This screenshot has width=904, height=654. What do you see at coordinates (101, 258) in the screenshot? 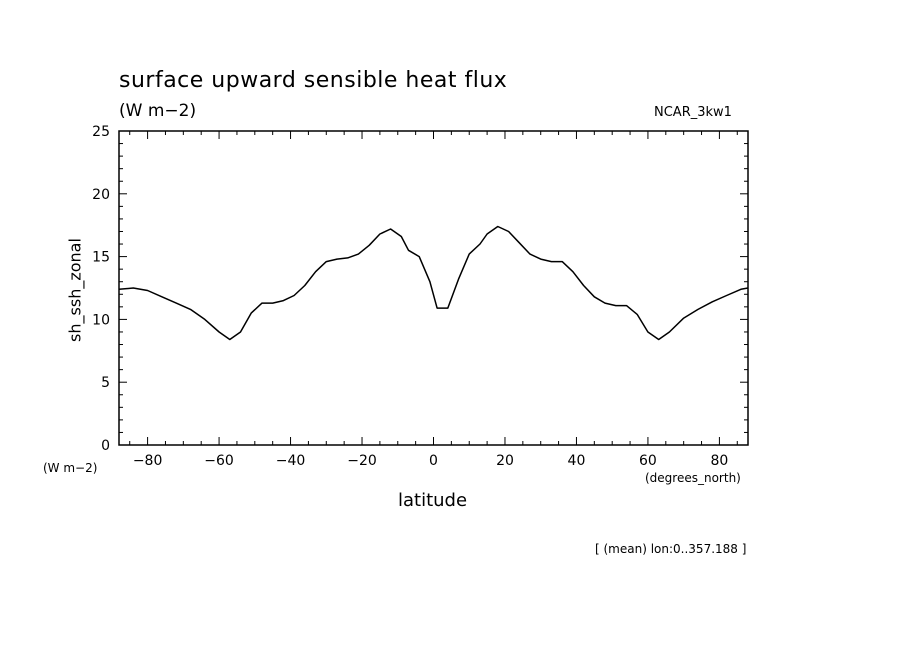
I see `y-tick-label: 15` at bounding box center [101, 258].